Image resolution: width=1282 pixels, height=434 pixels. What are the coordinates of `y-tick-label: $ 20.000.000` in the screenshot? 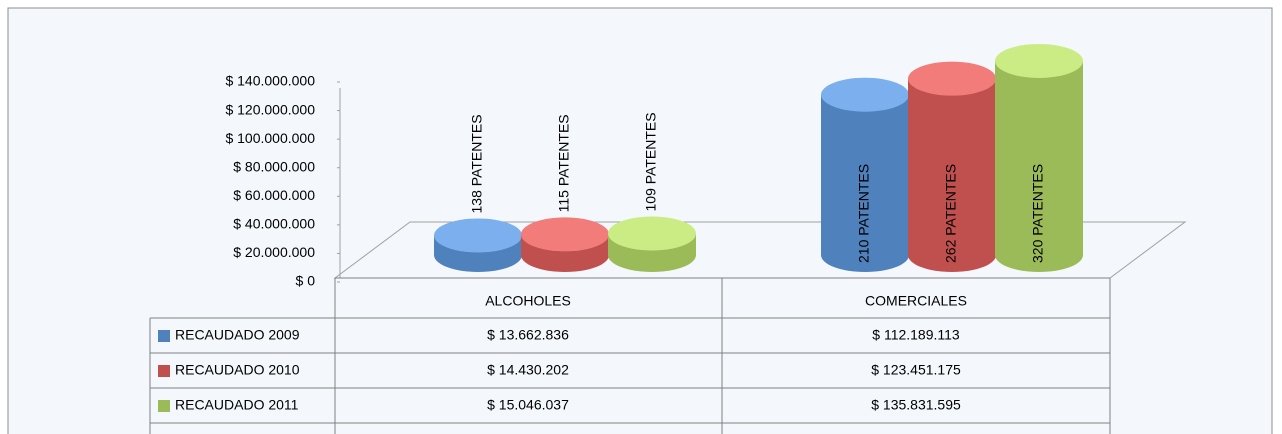 It's located at (274, 252).